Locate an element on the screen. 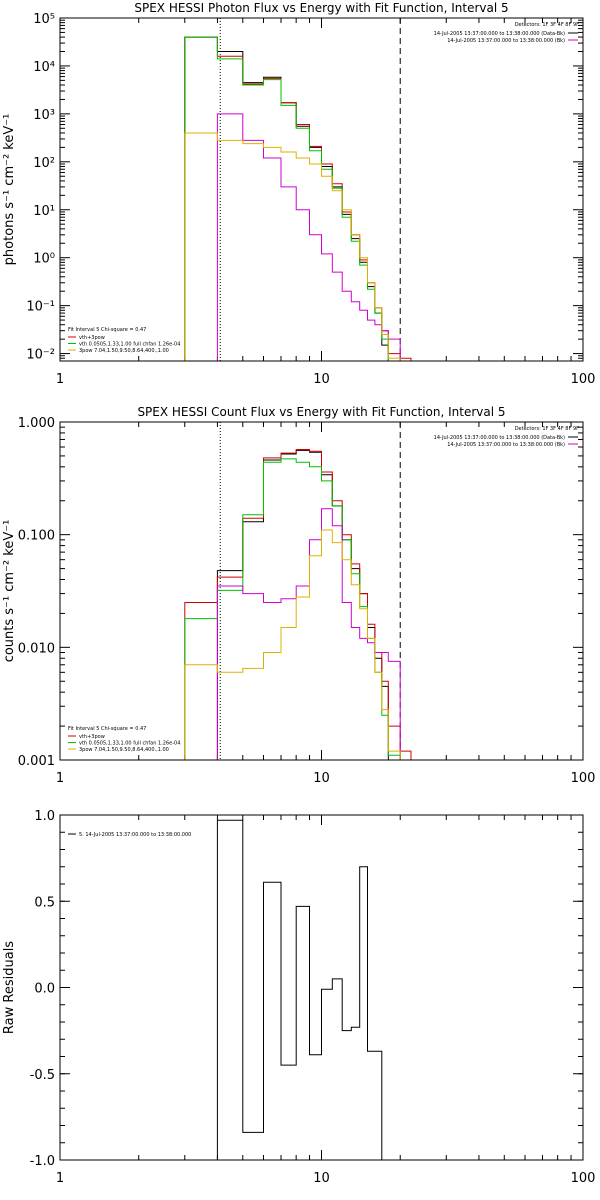 The height and width of the screenshot is (1200, 600). y-tick-label: 0.001 is located at coordinates (36, 761).